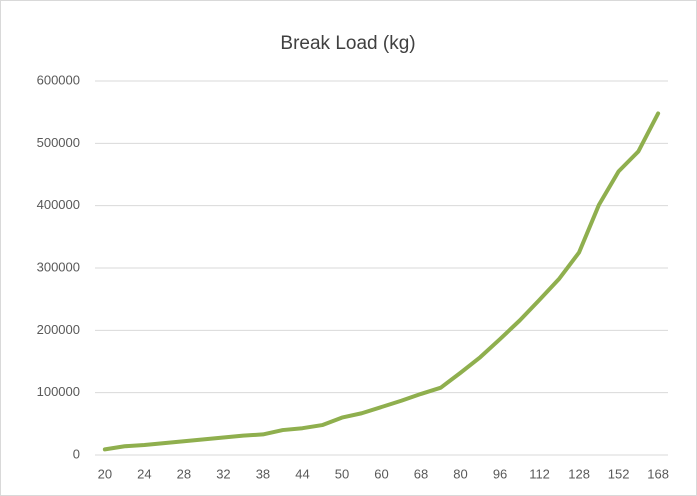 Image resolution: width=697 pixels, height=496 pixels. Describe the element at coordinates (500, 473) in the screenshot. I see `x-tick-label: 96` at that location.